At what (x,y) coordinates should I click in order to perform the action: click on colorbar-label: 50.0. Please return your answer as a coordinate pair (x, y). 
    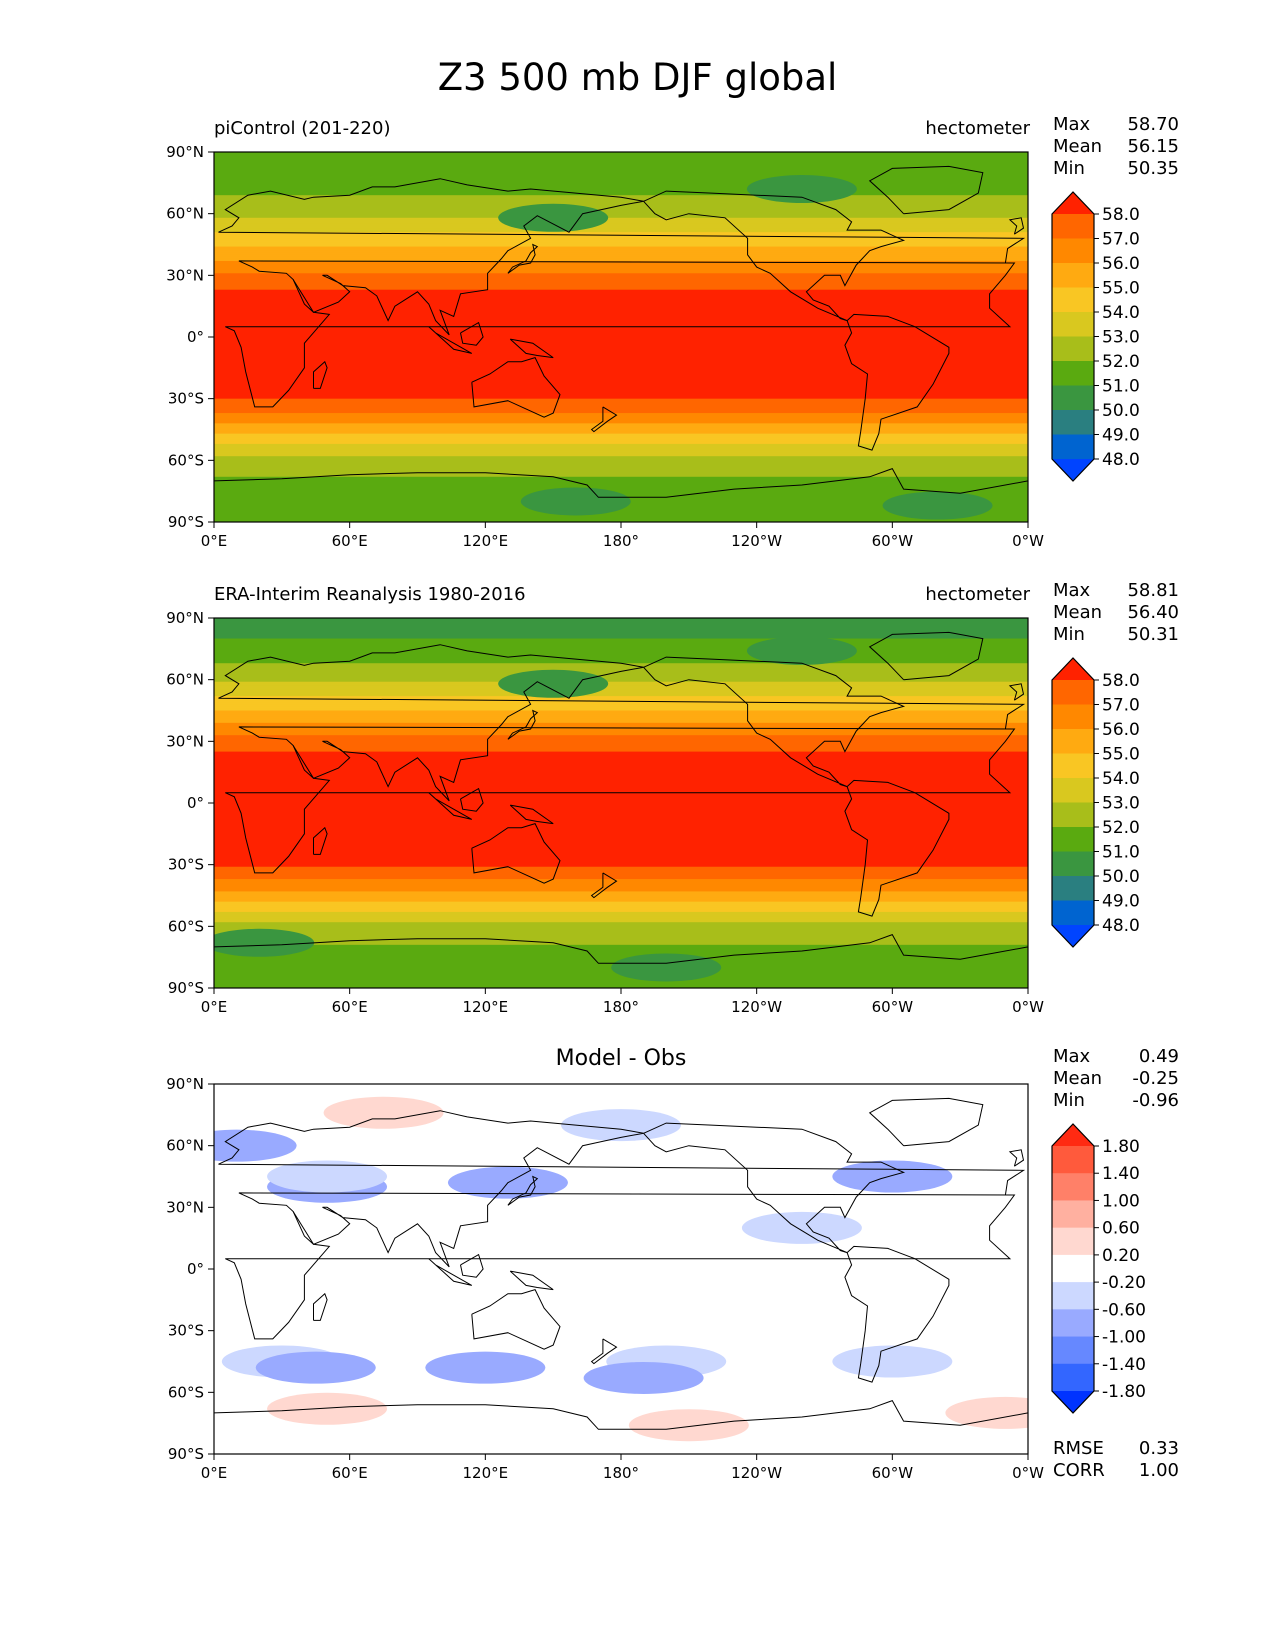
    Looking at the image, I should click on (1121, 411).